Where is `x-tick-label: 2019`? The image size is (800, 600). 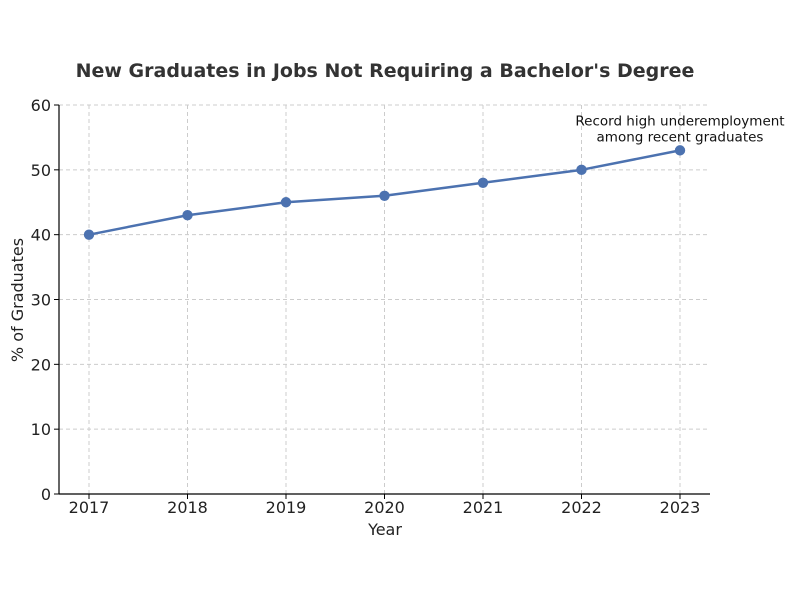 x-tick-label: 2019 is located at coordinates (286, 507).